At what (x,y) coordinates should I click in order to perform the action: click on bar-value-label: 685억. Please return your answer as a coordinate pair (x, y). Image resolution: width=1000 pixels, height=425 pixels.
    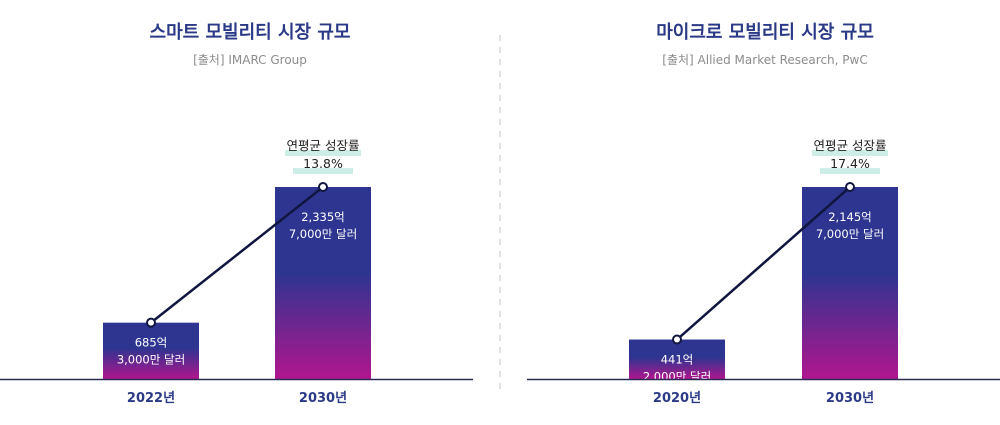
    Looking at the image, I should click on (151, 343).